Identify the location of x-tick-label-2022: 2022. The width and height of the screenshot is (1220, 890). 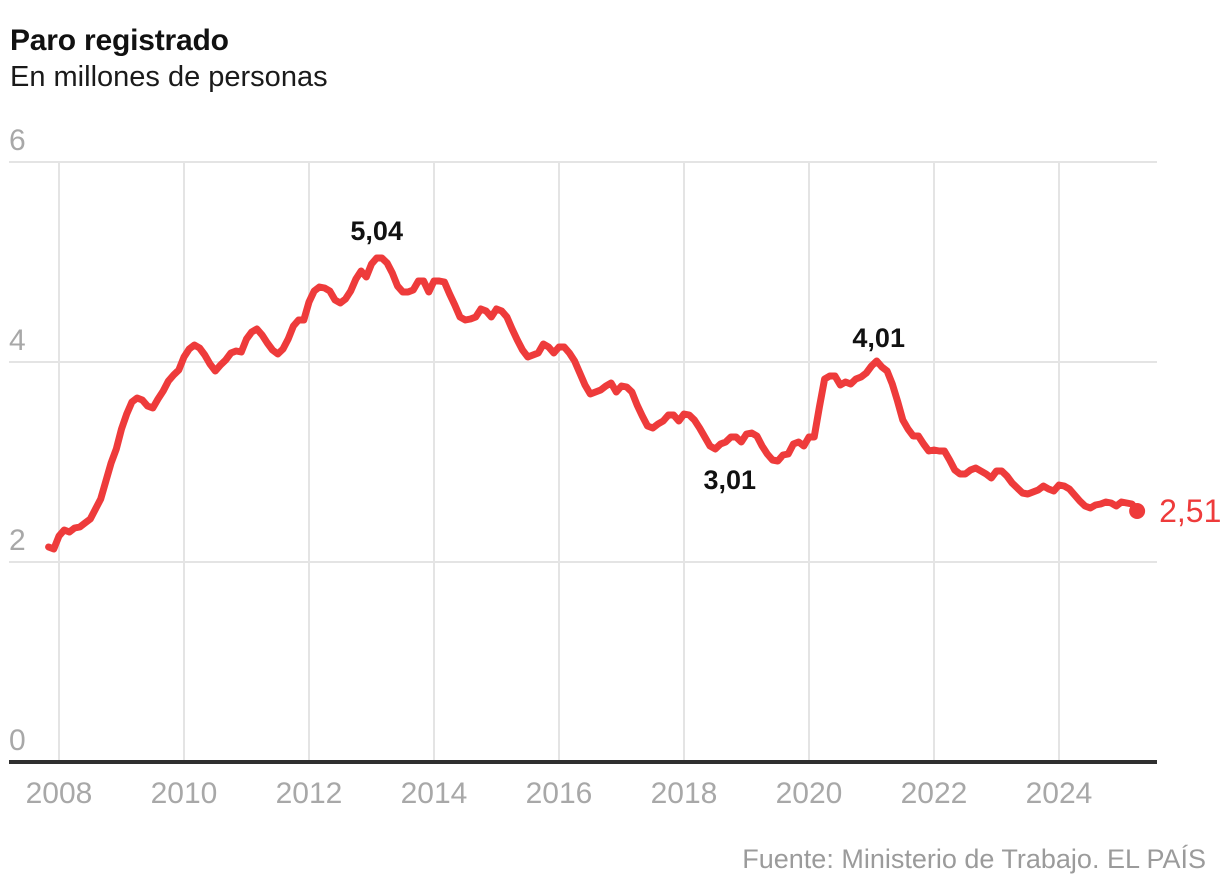
(934, 793).